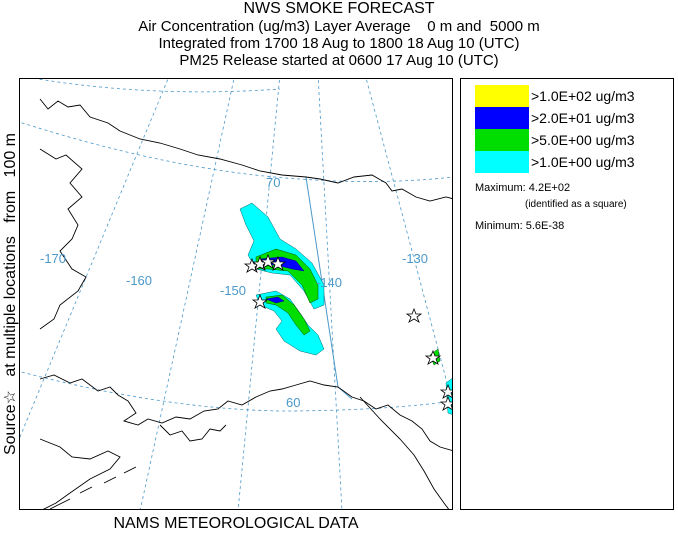 The width and height of the screenshot is (678, 533). What do you see at coordinates (233, 290) in the screenshot?
I see `lon-150-label: -150` at bounding box center [233, 290].